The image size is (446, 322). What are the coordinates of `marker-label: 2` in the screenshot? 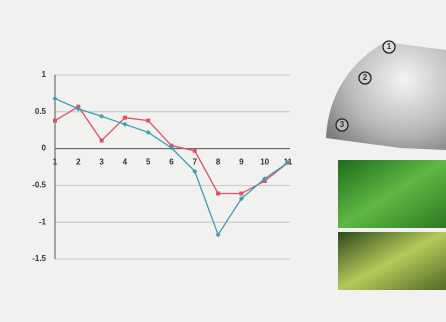 It's located at (365, 77).